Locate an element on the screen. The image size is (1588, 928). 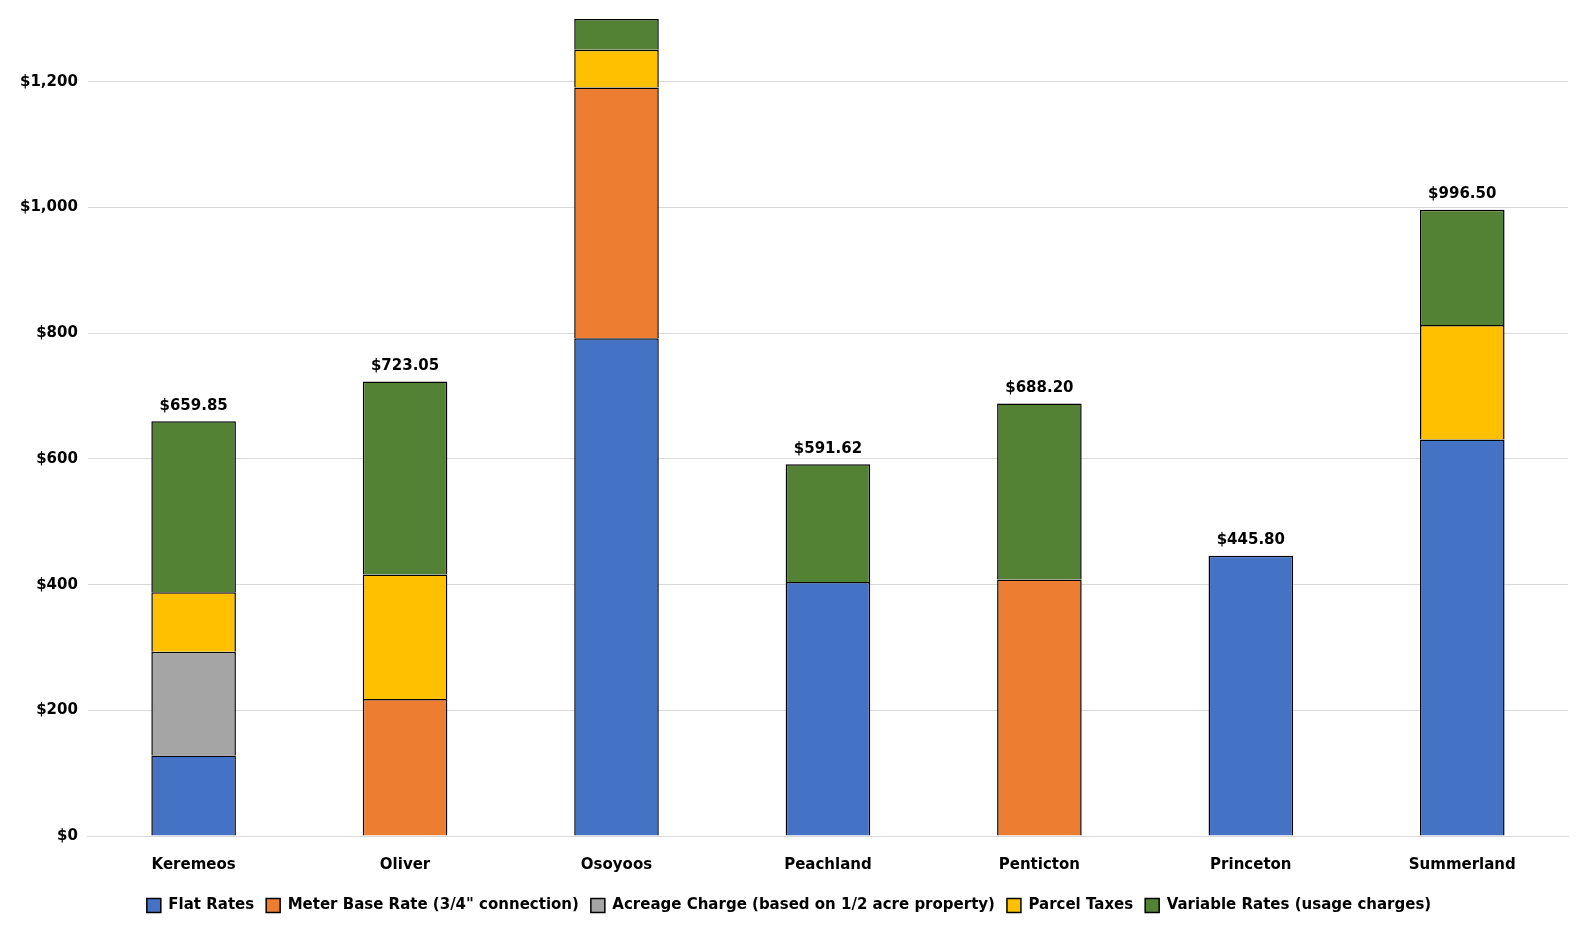
total-label: $723.05 is located at coordinates (405, 364).